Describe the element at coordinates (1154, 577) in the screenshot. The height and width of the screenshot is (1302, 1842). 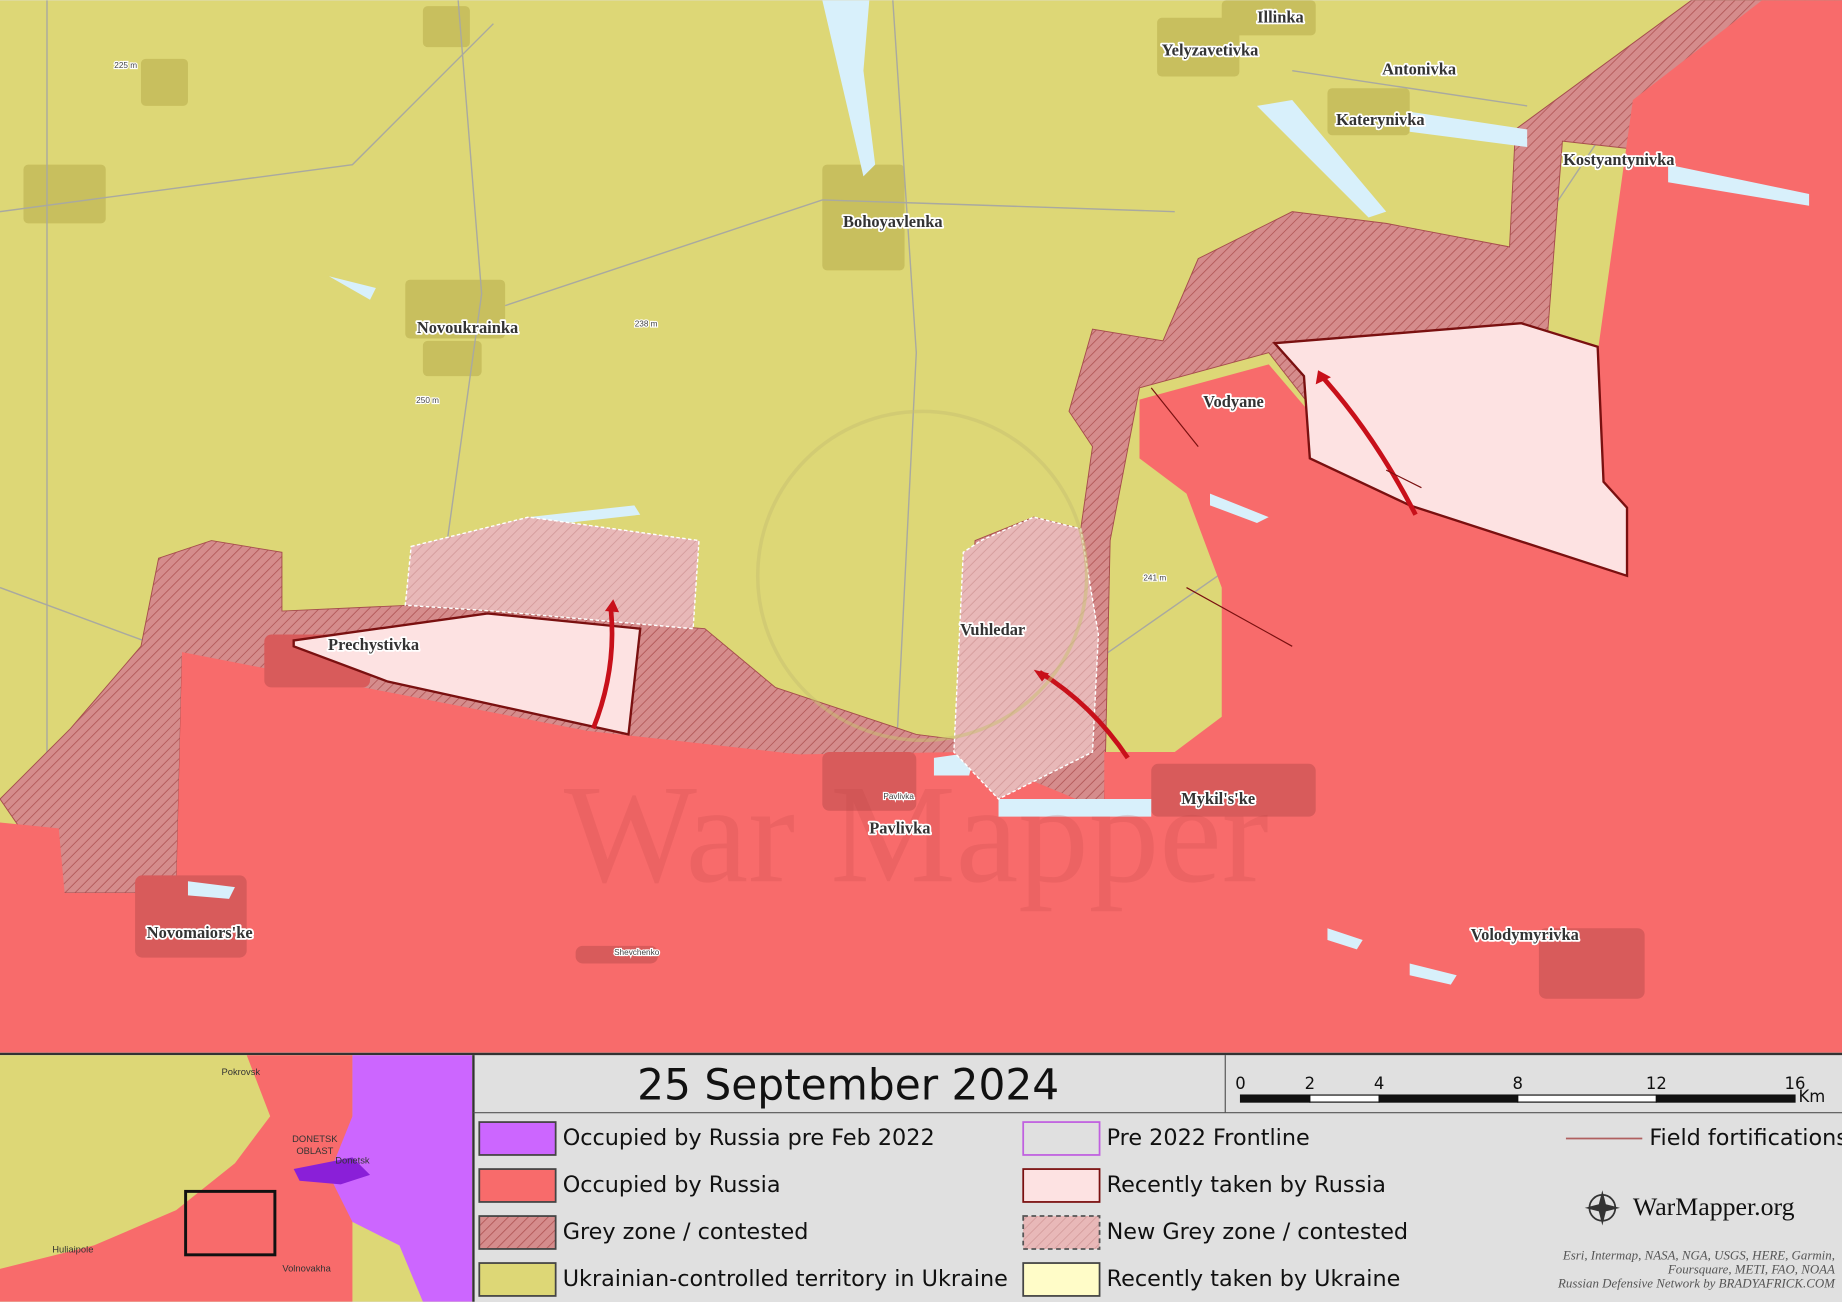
I see `minor-label: 241 m` at that location.